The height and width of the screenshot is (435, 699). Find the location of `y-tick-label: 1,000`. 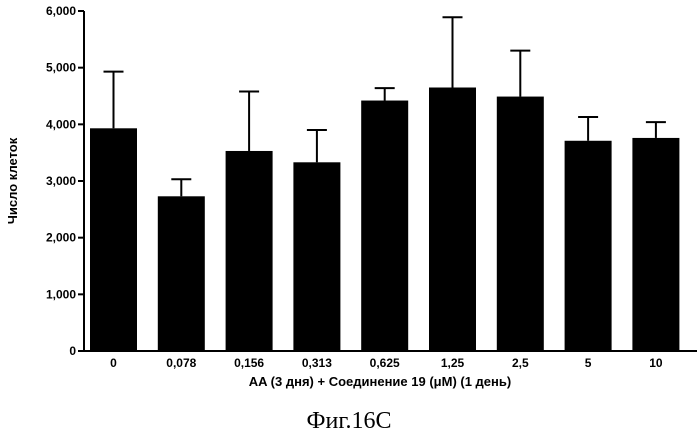

y-tick-label: 1,000 is located at coordinates (61, 294).